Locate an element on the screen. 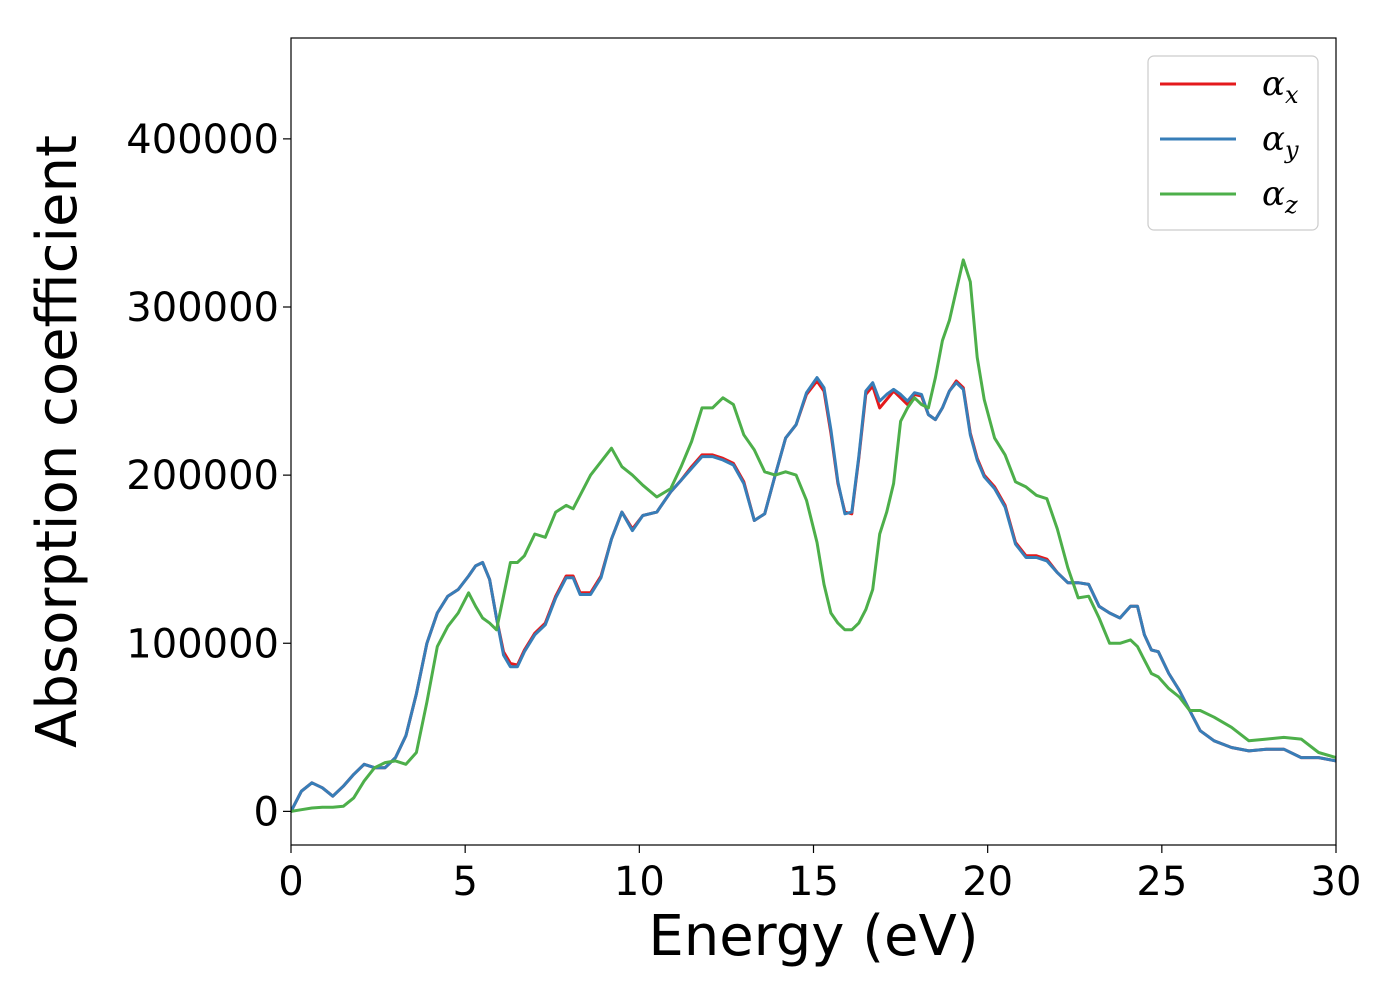 This screenshot has width=1400, height=1000. y-tick-label: 400000 is located at coordinates (202, 140).